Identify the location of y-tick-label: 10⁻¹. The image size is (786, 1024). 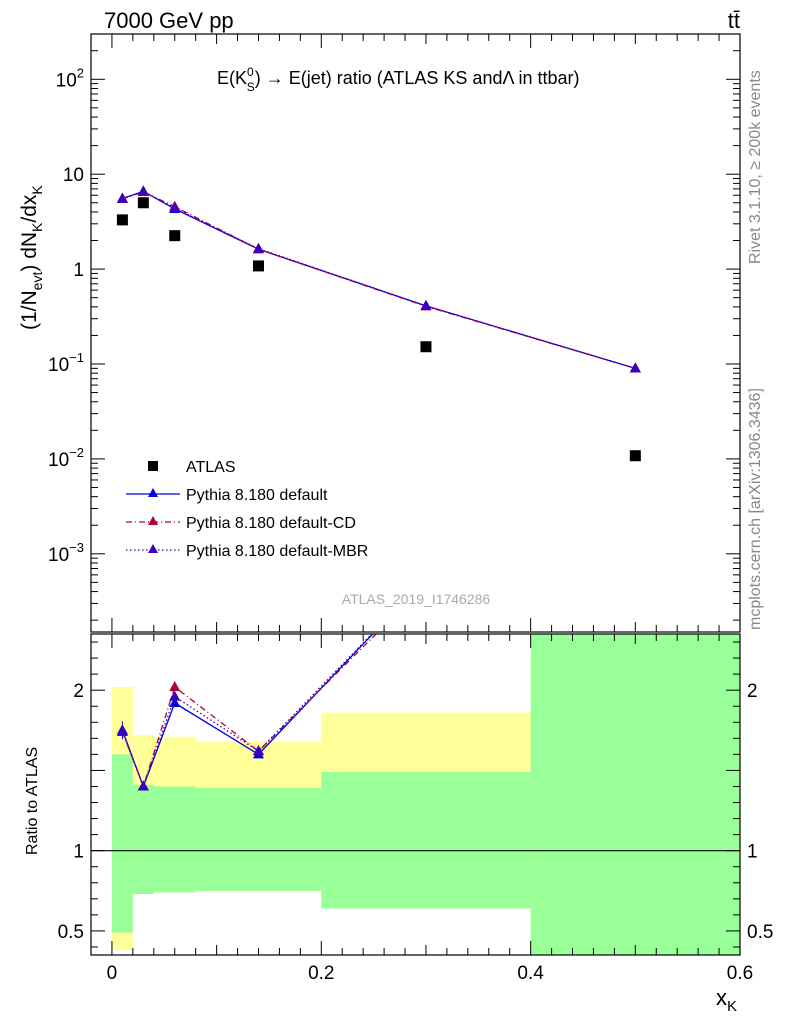
(66, 363).